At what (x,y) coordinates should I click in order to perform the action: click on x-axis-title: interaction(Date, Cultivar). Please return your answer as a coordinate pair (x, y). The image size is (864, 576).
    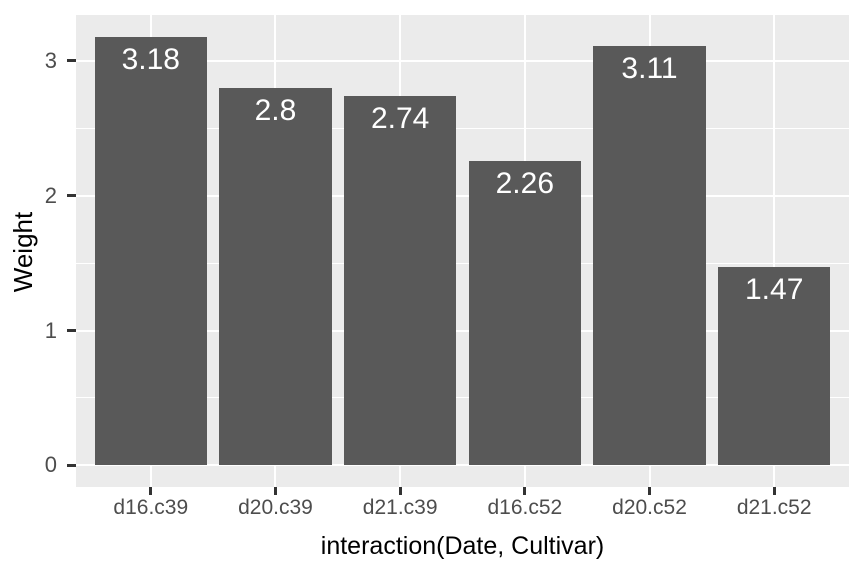
    Looking at the image, I should click on (462, 546).